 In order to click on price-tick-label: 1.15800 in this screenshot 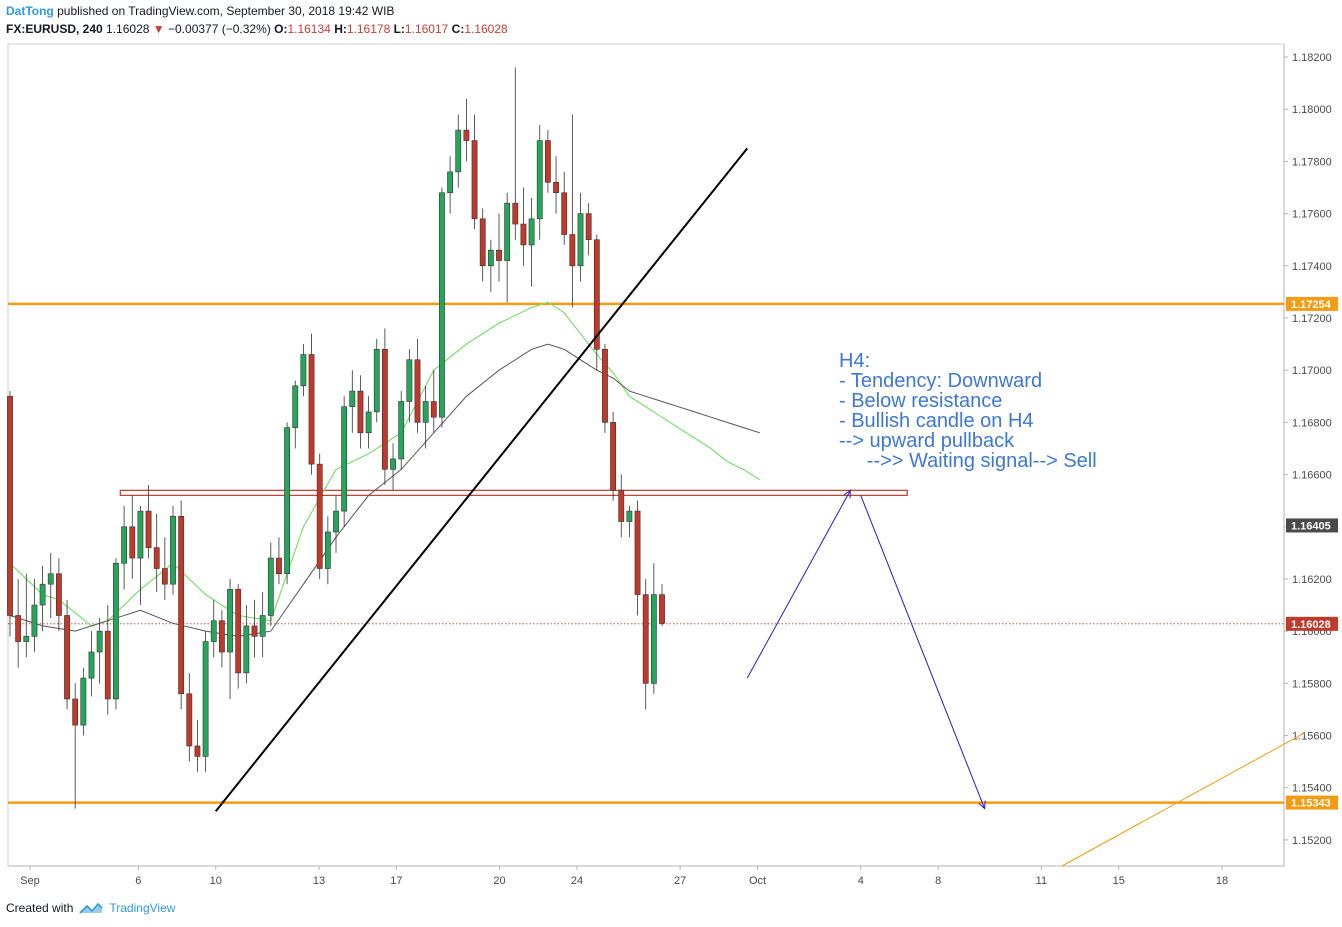, I will do `click(1312, 684)`.